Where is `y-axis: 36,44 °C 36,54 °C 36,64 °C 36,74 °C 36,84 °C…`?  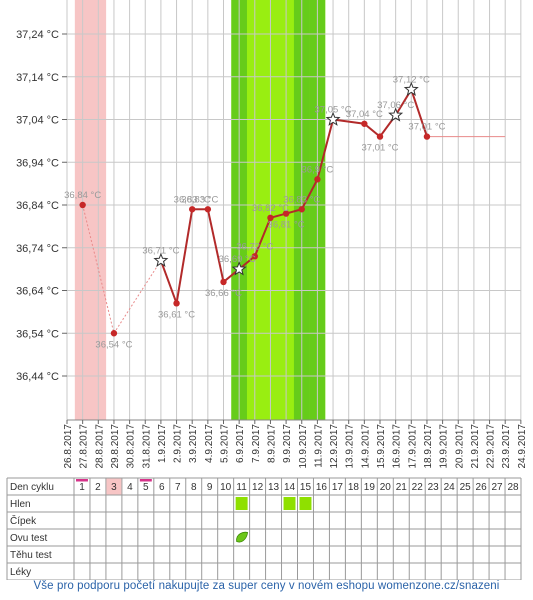
y-axis: 36,44 °C 36,54 °C 36,64 °C 36,74 °C 36,84 °C… is located at coordinates (41, 206).